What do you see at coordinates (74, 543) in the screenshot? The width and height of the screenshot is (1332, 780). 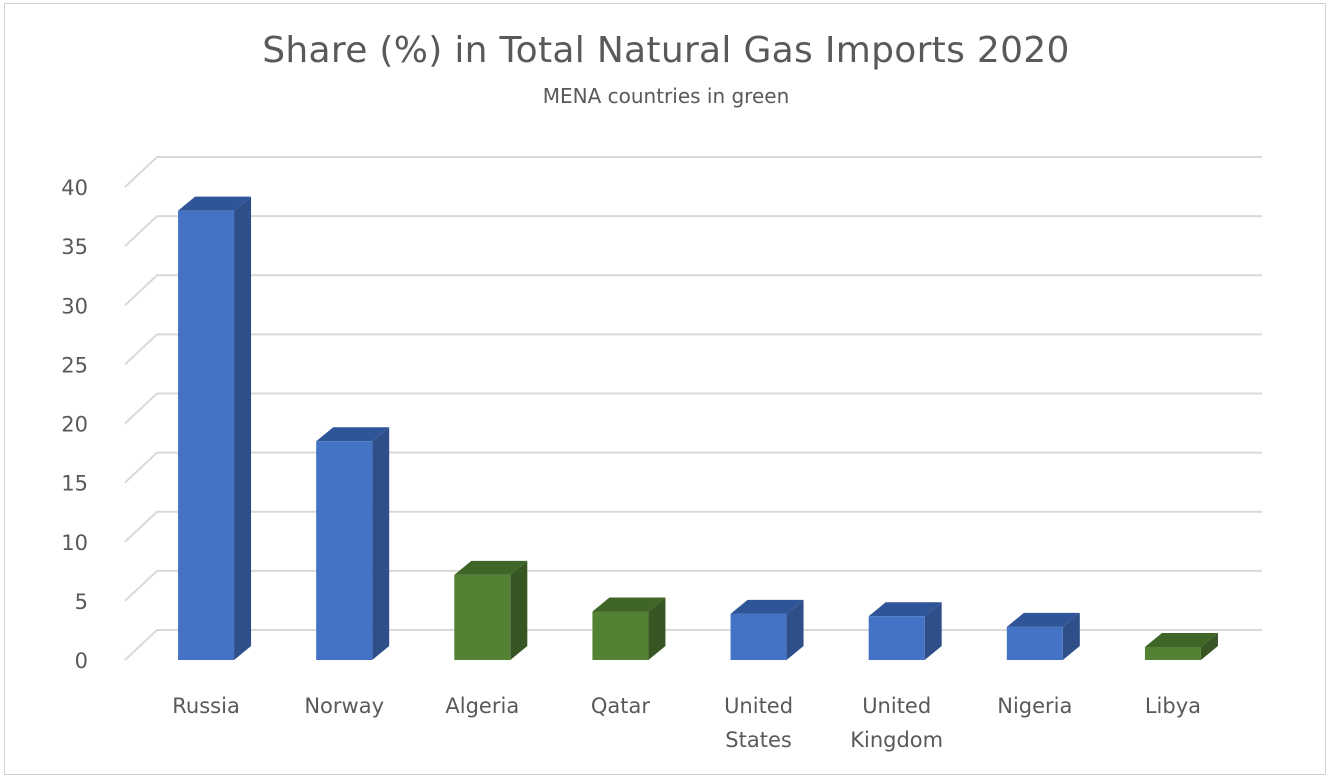 I see `y-tick-label: 10` at bounding box center [74, 543].